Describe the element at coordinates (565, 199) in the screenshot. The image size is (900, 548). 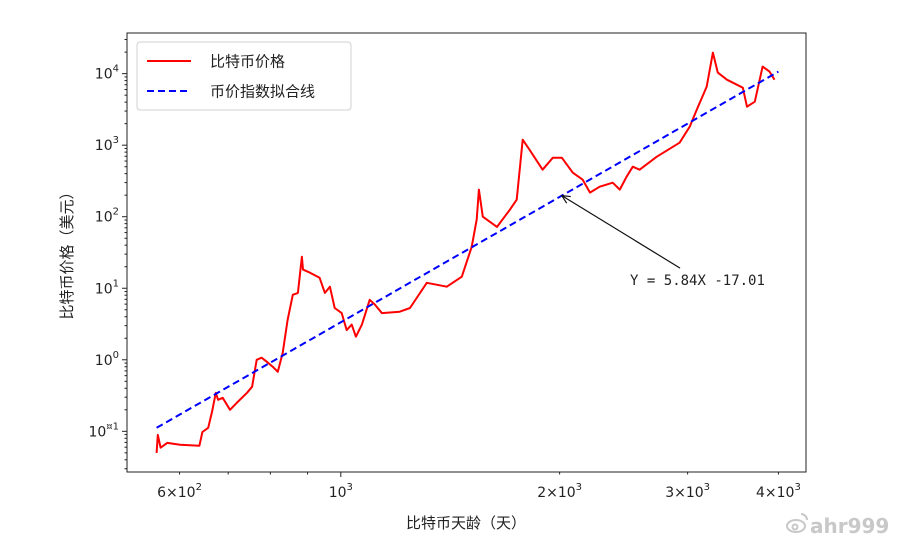
I see `annotation-arrowhead` at that location.